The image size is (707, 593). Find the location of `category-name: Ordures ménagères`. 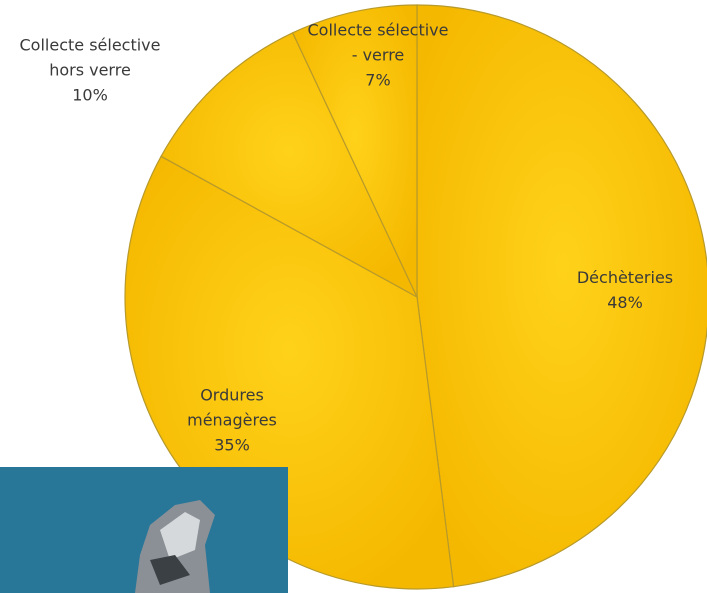

category-name: Ordures ménagères is located at coordinates (232, 407).